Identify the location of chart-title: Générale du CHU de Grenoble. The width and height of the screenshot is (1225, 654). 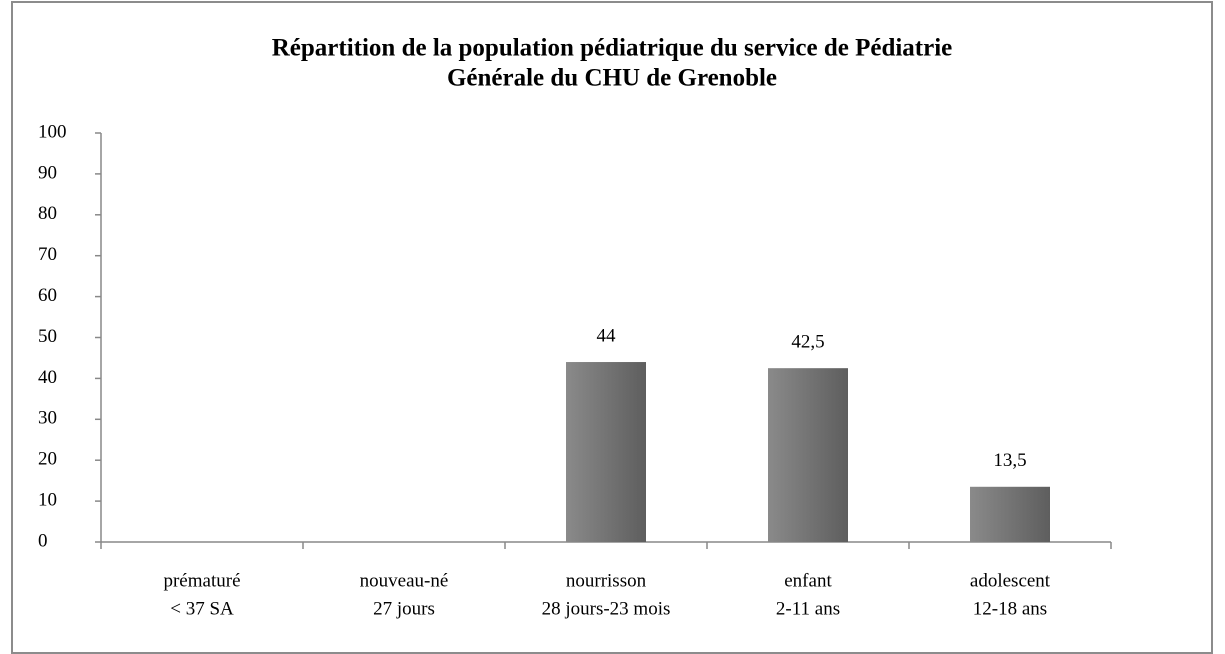
(612, 78).